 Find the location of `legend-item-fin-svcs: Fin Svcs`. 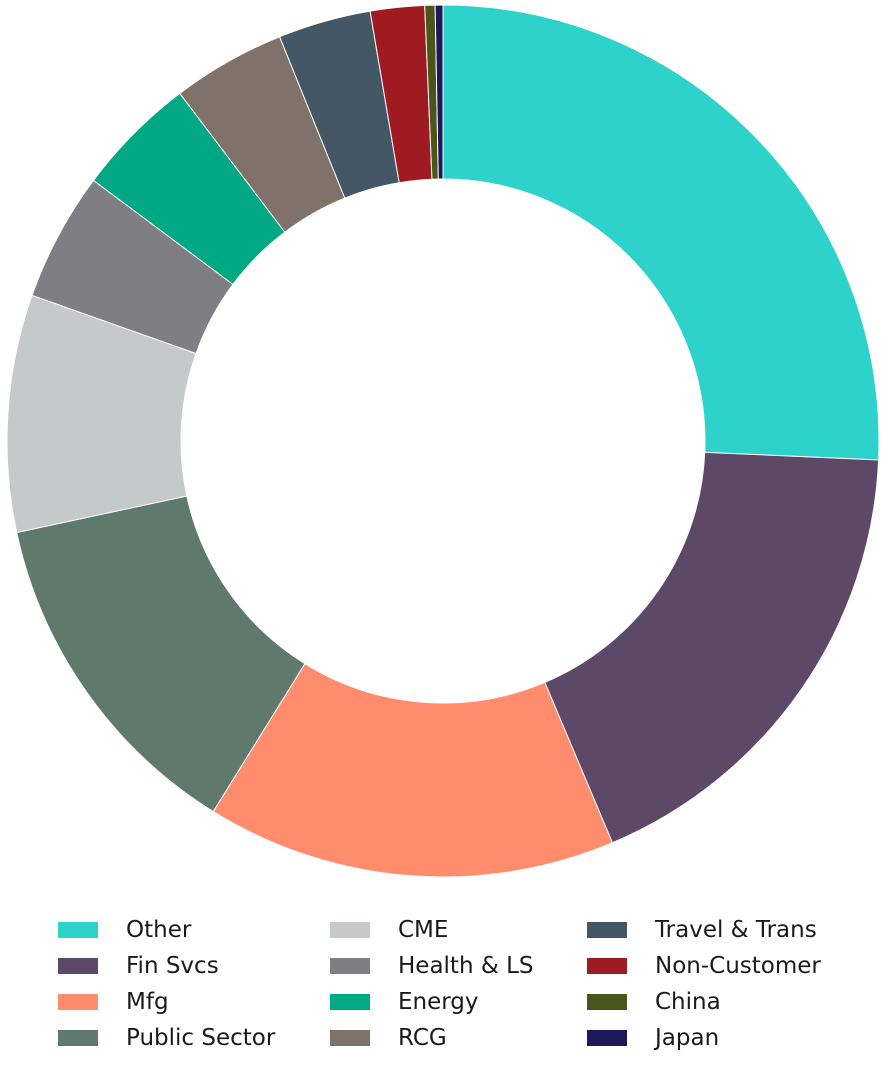

legend-item-fin-svcs: Fin Svcs is located at coordinates (194, 966).